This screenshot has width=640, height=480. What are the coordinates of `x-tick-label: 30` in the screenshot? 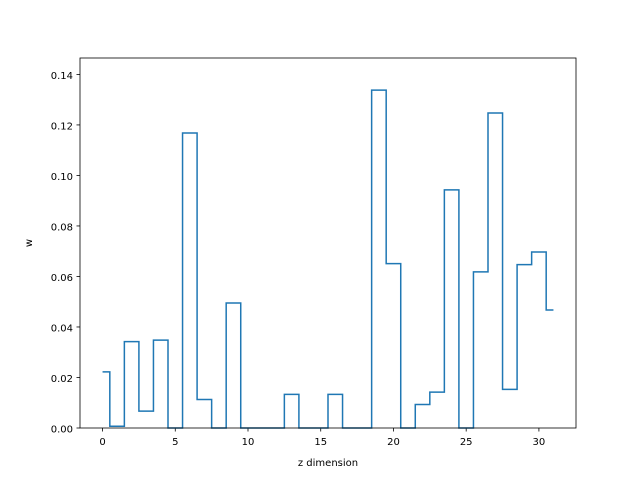 It's located at (539, 442).